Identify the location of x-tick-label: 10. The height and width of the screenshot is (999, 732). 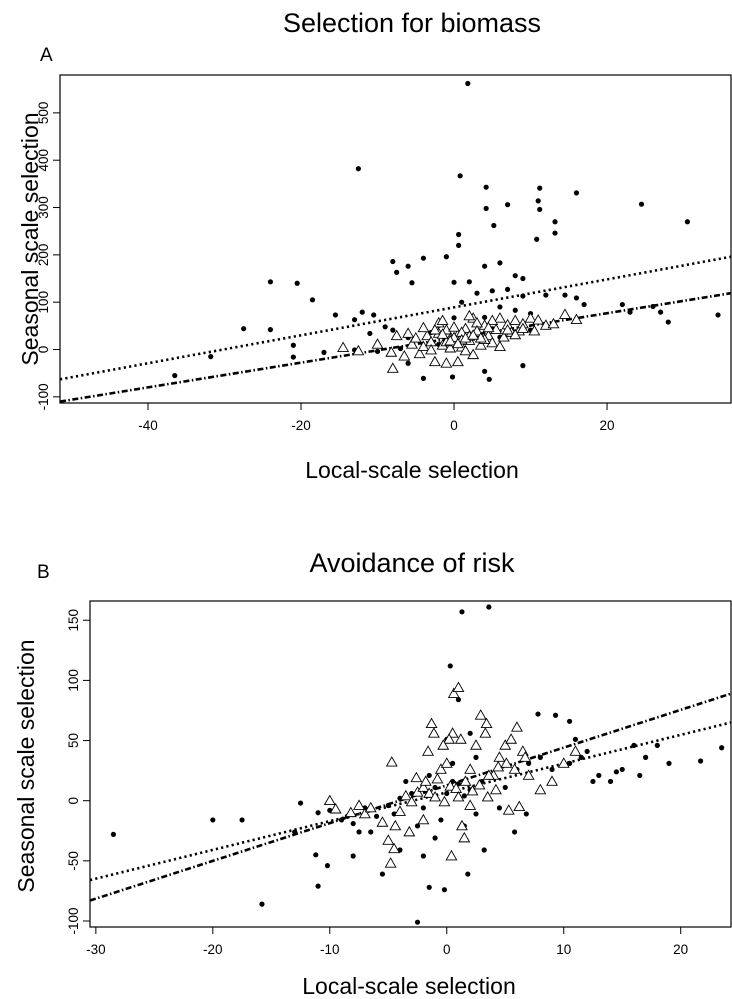
(563, 949).